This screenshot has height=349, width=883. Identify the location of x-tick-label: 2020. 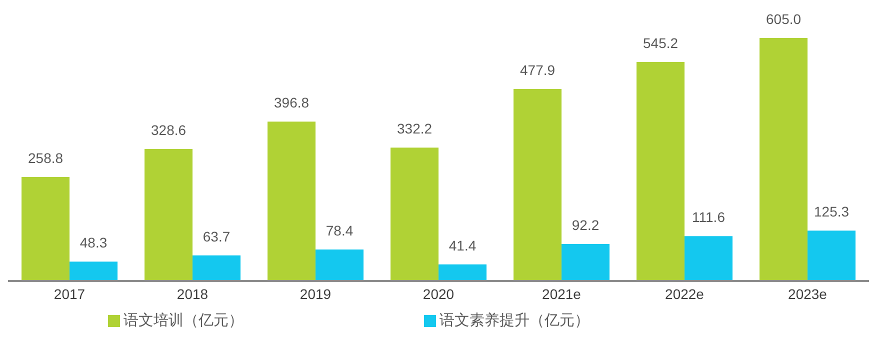
(438, 294).